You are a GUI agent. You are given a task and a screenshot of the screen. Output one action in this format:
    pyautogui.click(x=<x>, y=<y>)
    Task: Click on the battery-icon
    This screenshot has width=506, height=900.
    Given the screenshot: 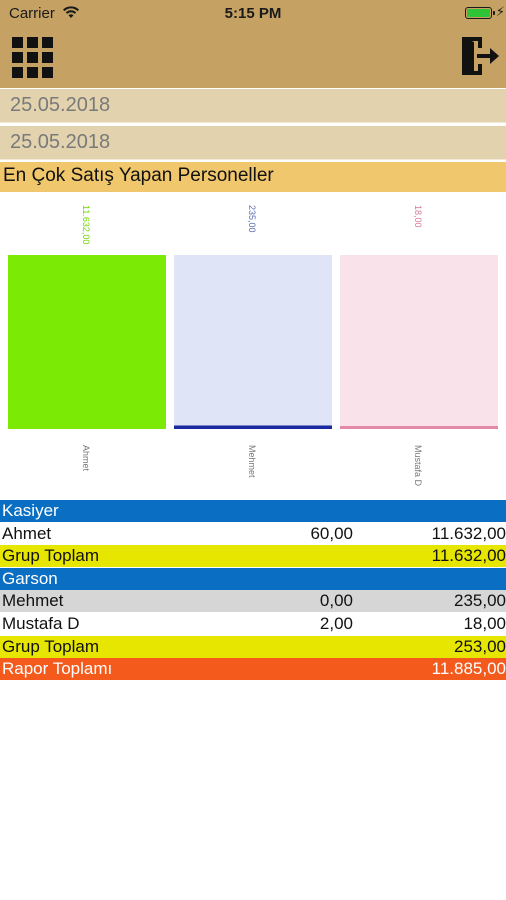 What is the action you would take?
    pyautogui.click(x=480, y=13)
    